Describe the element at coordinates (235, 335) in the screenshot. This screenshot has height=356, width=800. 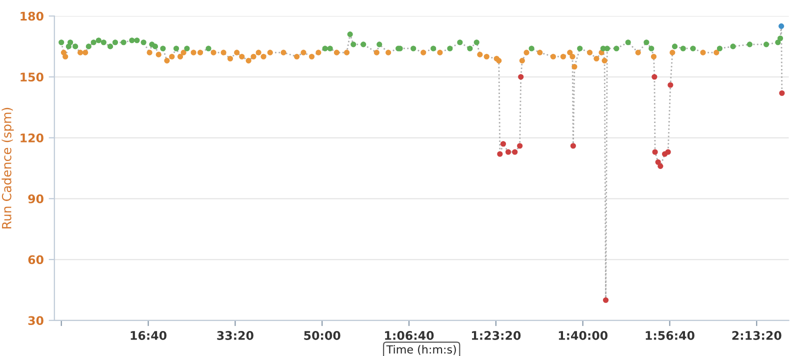
I see `x-tick-label: 33:20` at that location.